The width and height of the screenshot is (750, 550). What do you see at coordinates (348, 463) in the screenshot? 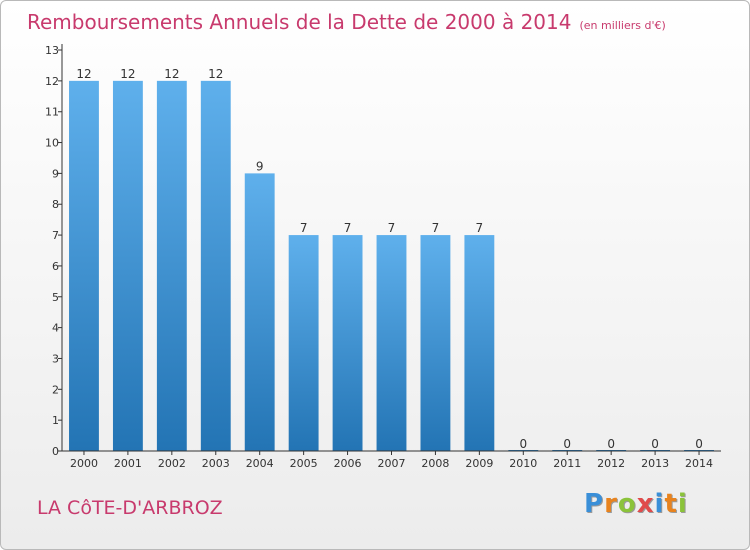
I see `x-tick-label-2006: 2006` at bounding box center [348, 463].